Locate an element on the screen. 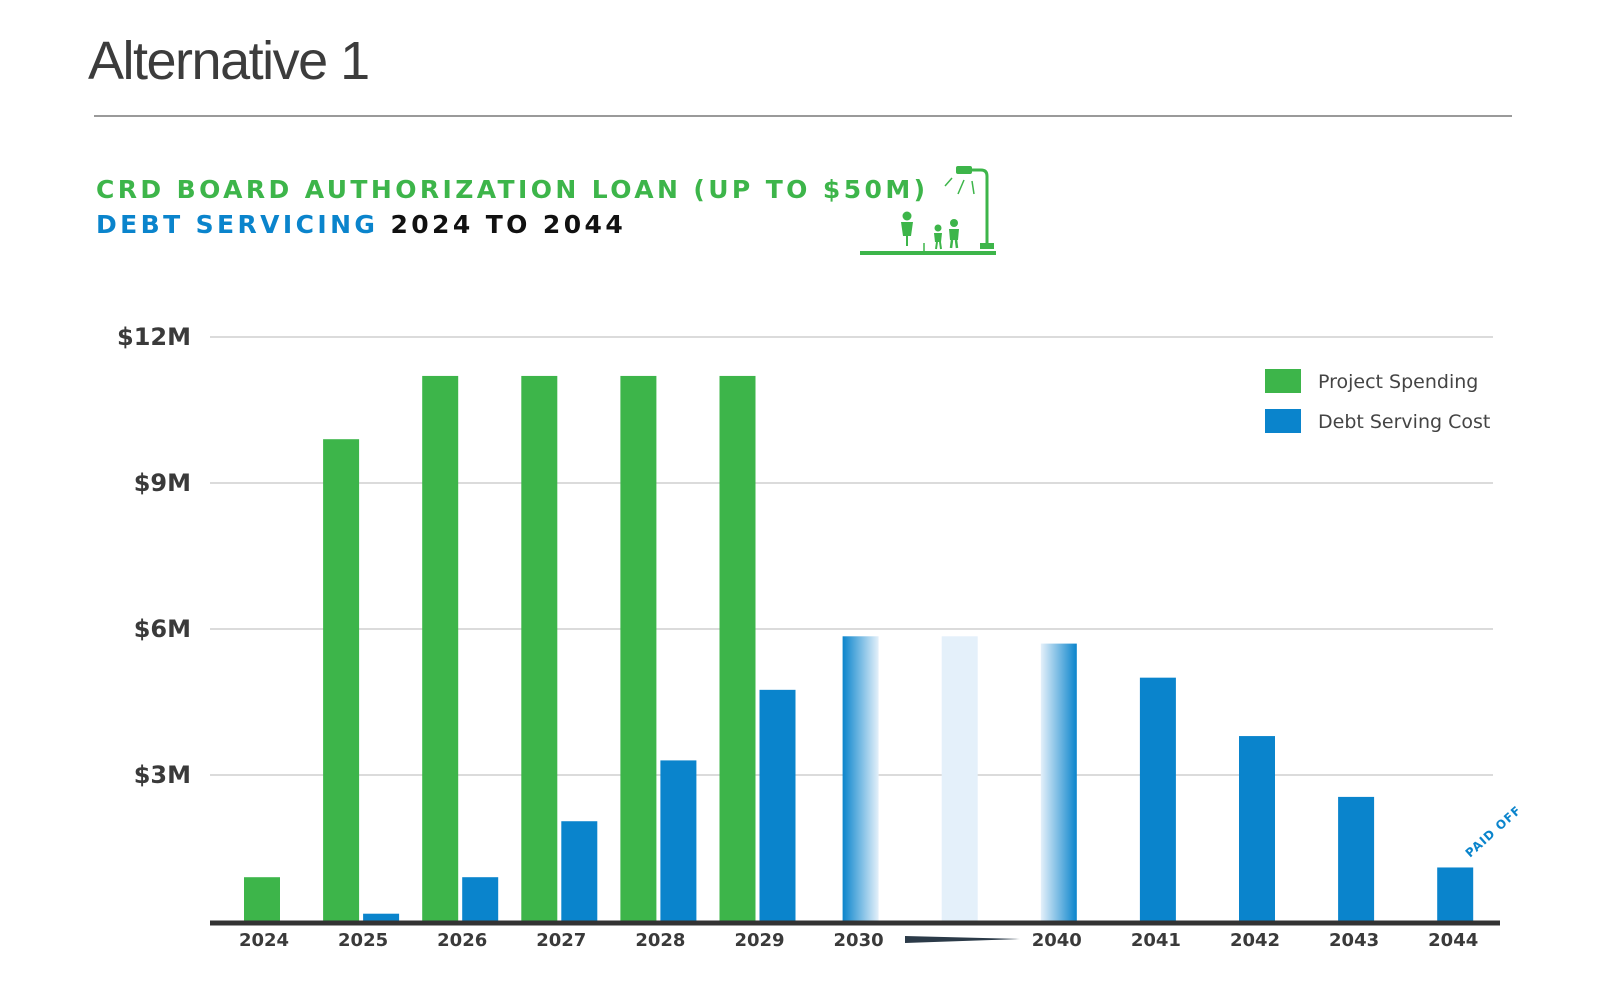 The height and width of the screenshot is (1003, 1600). bar-debt-serving-cost-2044 is located at coordinates (1455, 894).